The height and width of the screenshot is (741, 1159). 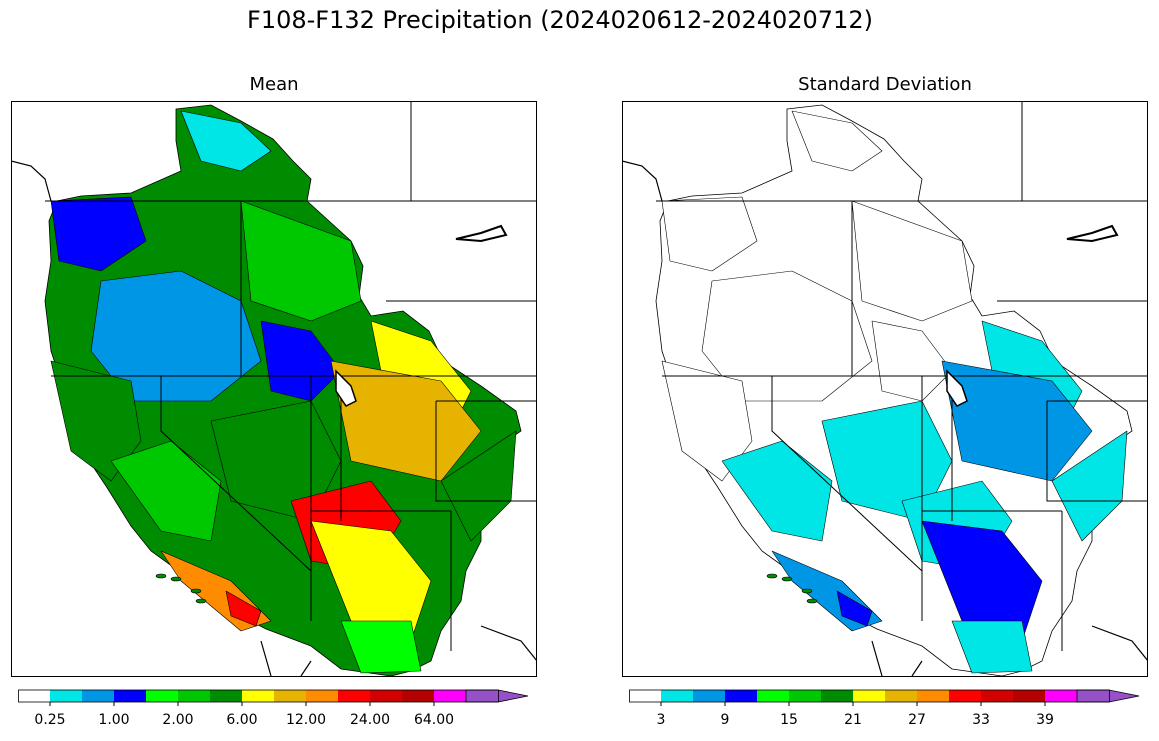 What do you see at coordinates (273, 708) in the screenshot?
I see `mean-colorbar: 0.25 1.00 2.00 6.00 12.00 24.00 64.00` at bounding box center [273, 708].